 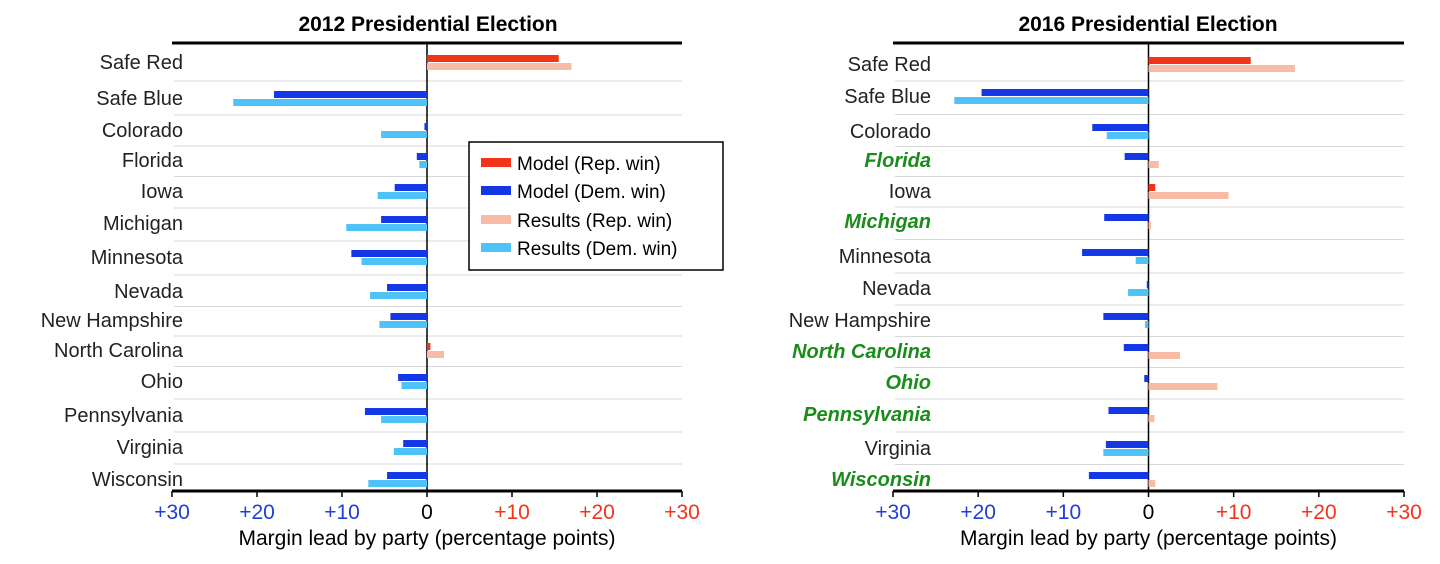 I want to click on category-label-wisconsin: Wisconsin, so click(x=881, y=480).